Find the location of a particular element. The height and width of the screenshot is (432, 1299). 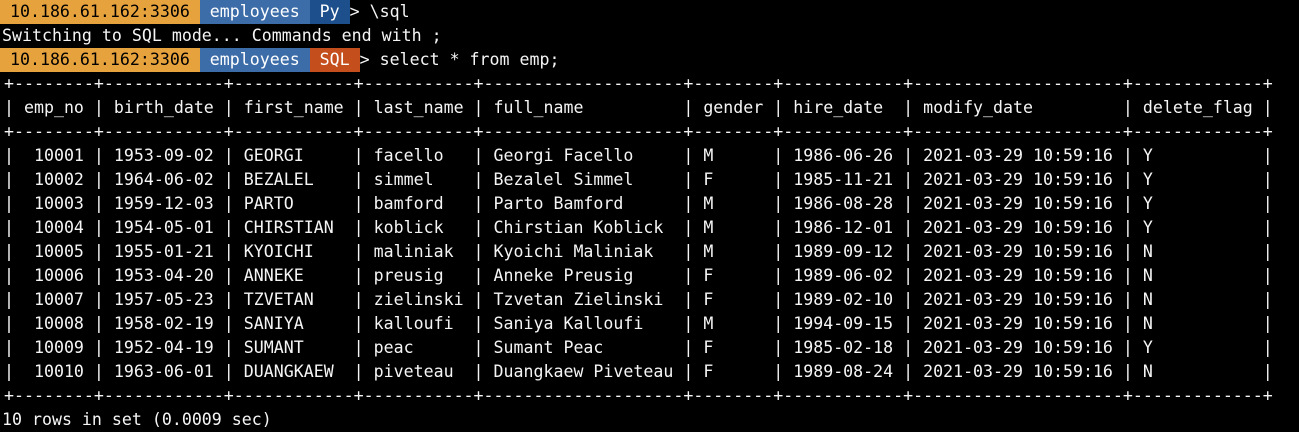

typed-command-sql-switch: \sql is located at coordinates (389, 11).